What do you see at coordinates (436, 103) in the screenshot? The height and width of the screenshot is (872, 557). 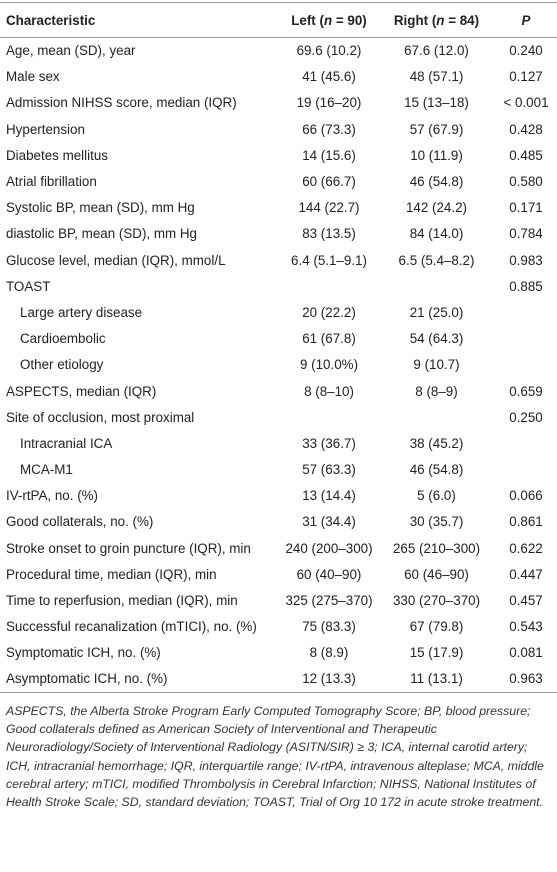 I see `cell: 15 (13–18)` at bounding box center [436, 103].